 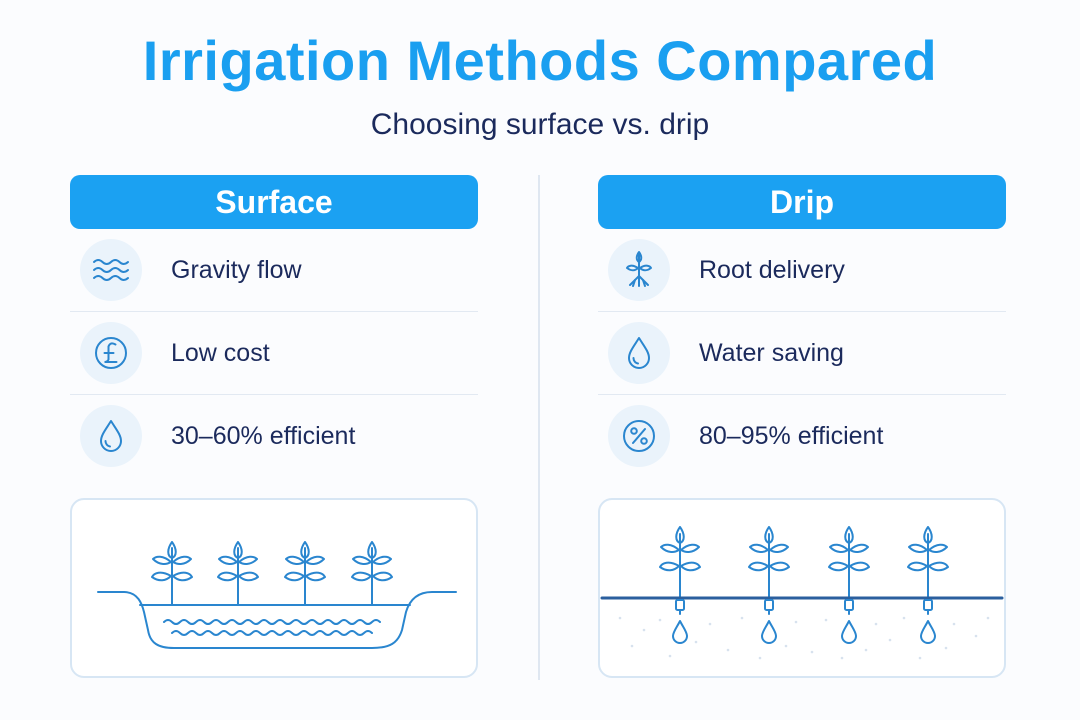 What do you see at coordinates (263, 436) in the screenshot?
I see `surface-label-efficiency: 30–60% efficient` at bounding box center [263, 436].